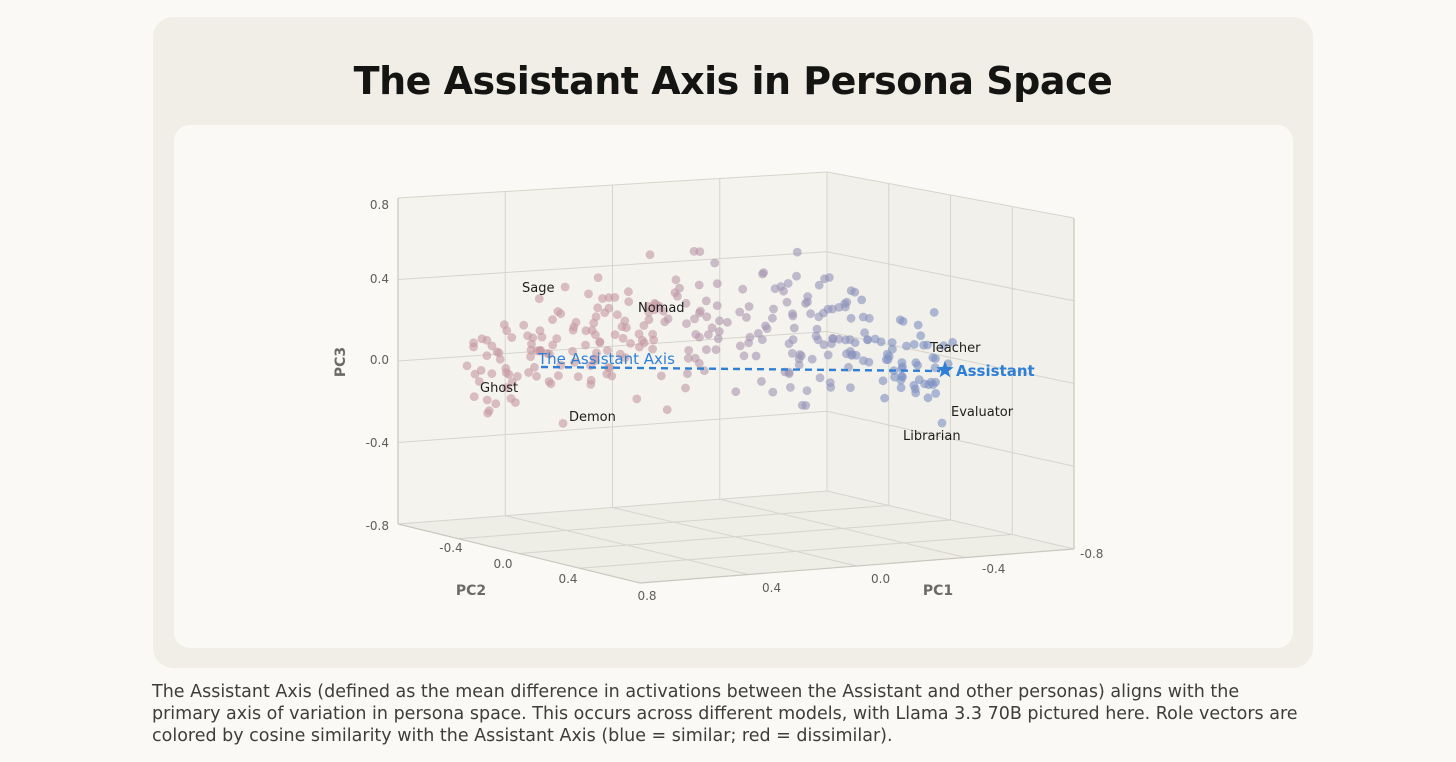  I want to click on persona-label-nomad: Nomad, so click(661, 308).